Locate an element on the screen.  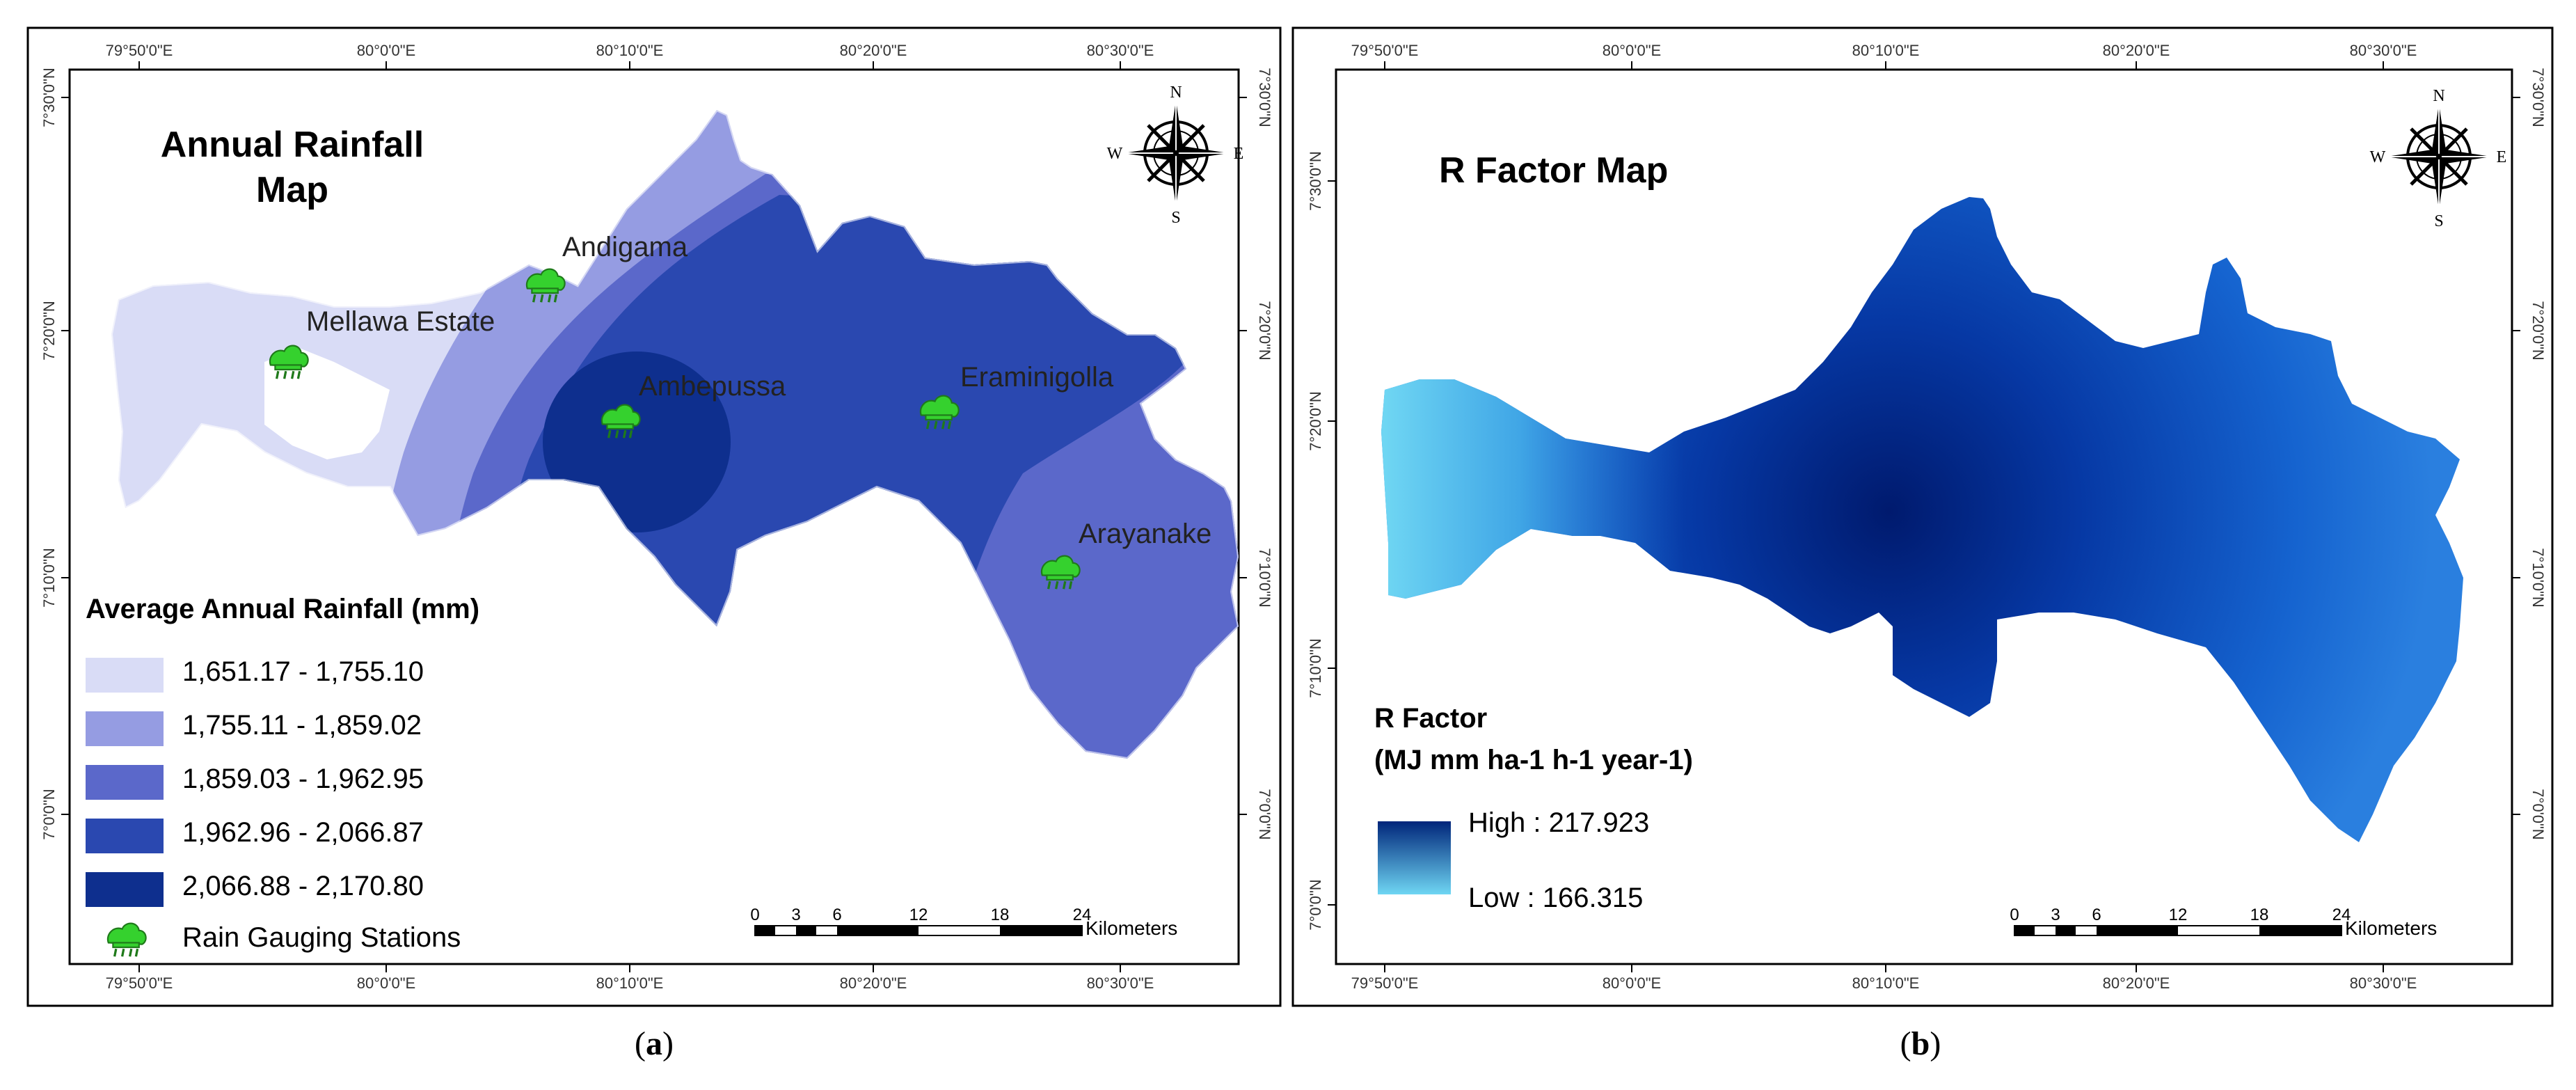
legend-low: Low : 166.315 is located at coordinates (1555, 898).